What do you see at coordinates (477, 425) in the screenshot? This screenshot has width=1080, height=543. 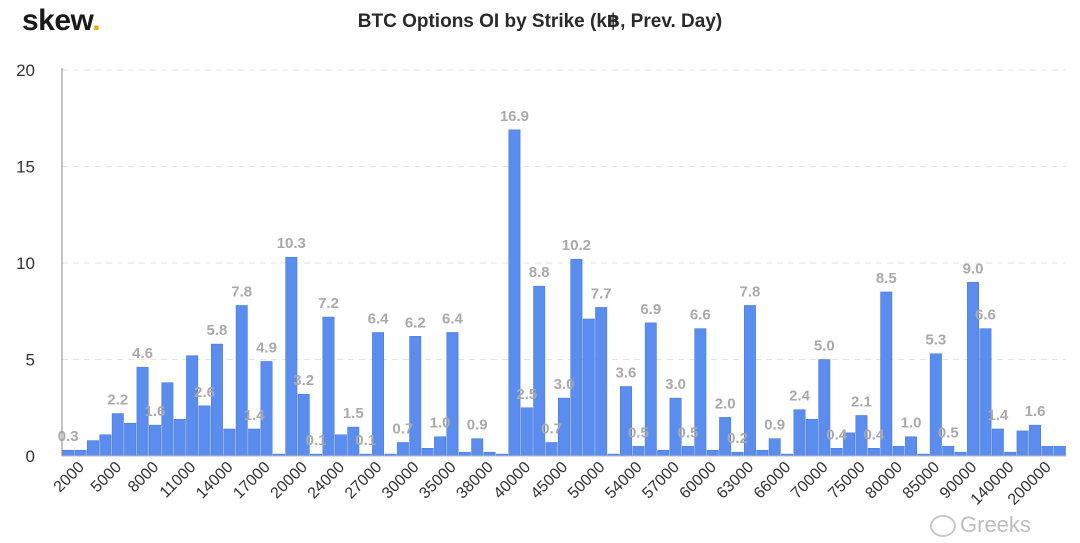 I see `data-label: 0.9` at bounding box center [477, 425].